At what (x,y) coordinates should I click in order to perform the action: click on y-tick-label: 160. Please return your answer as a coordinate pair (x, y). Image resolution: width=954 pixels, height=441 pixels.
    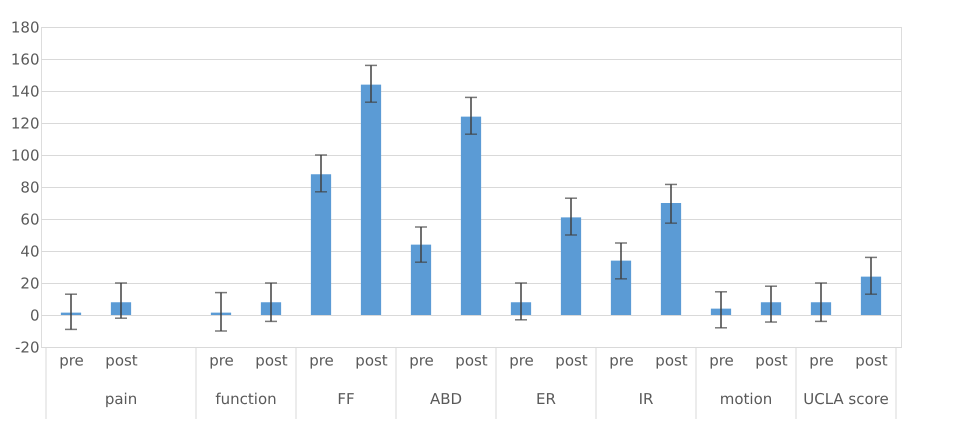
    Looking at the image, I should click on (25, 59).